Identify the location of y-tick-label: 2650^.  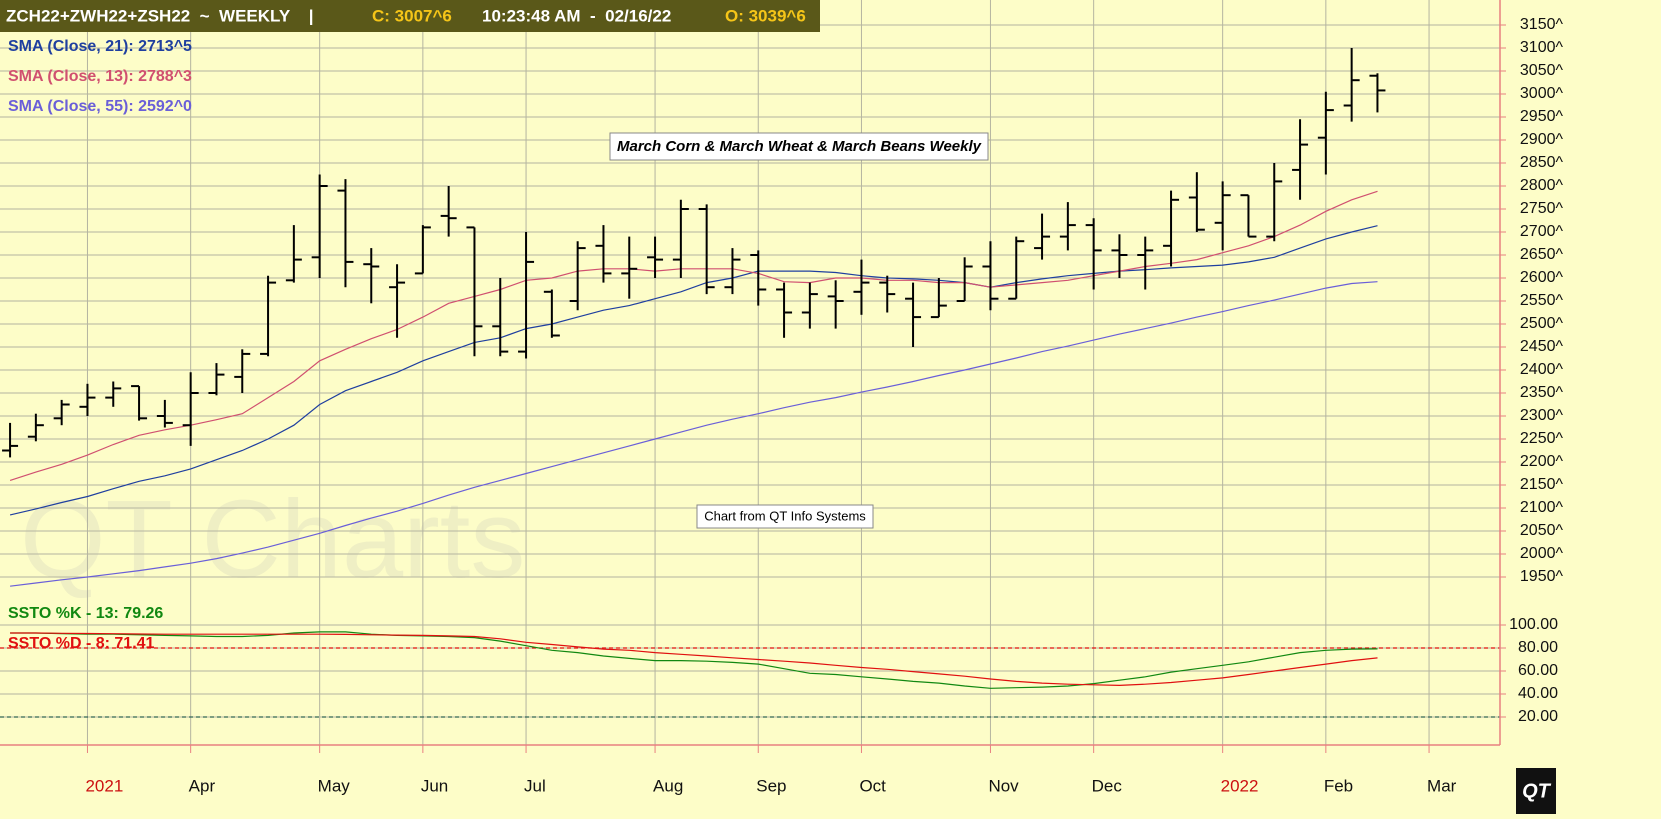
(1542, 254).